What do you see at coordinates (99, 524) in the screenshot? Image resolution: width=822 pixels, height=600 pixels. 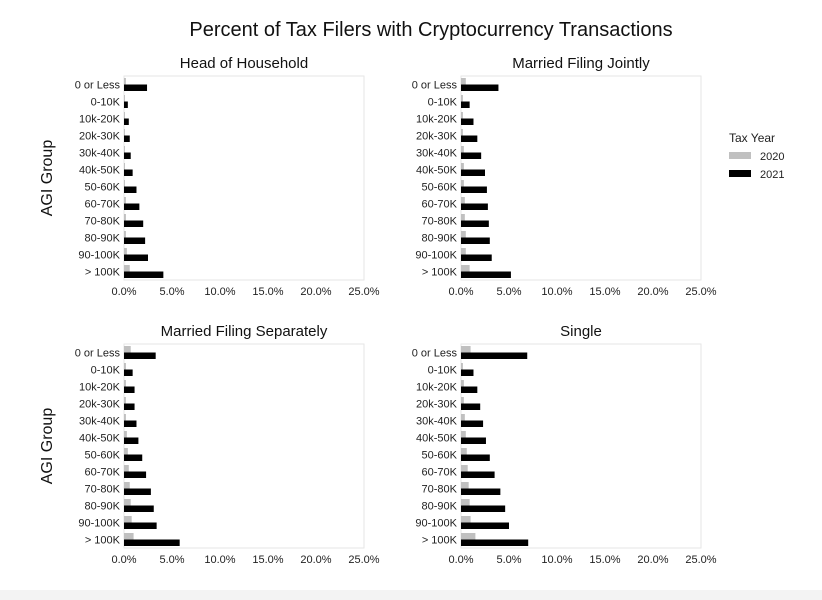 I see `y-tick-label: 90-100K` at bounding box center [99, 524].